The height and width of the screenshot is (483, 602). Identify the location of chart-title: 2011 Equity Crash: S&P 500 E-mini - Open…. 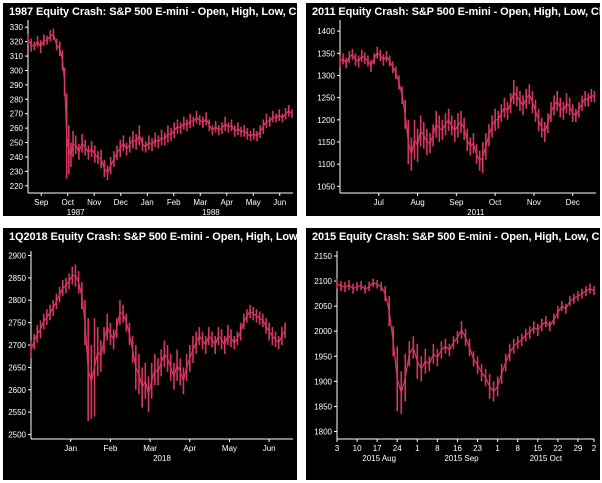
(456, 12).